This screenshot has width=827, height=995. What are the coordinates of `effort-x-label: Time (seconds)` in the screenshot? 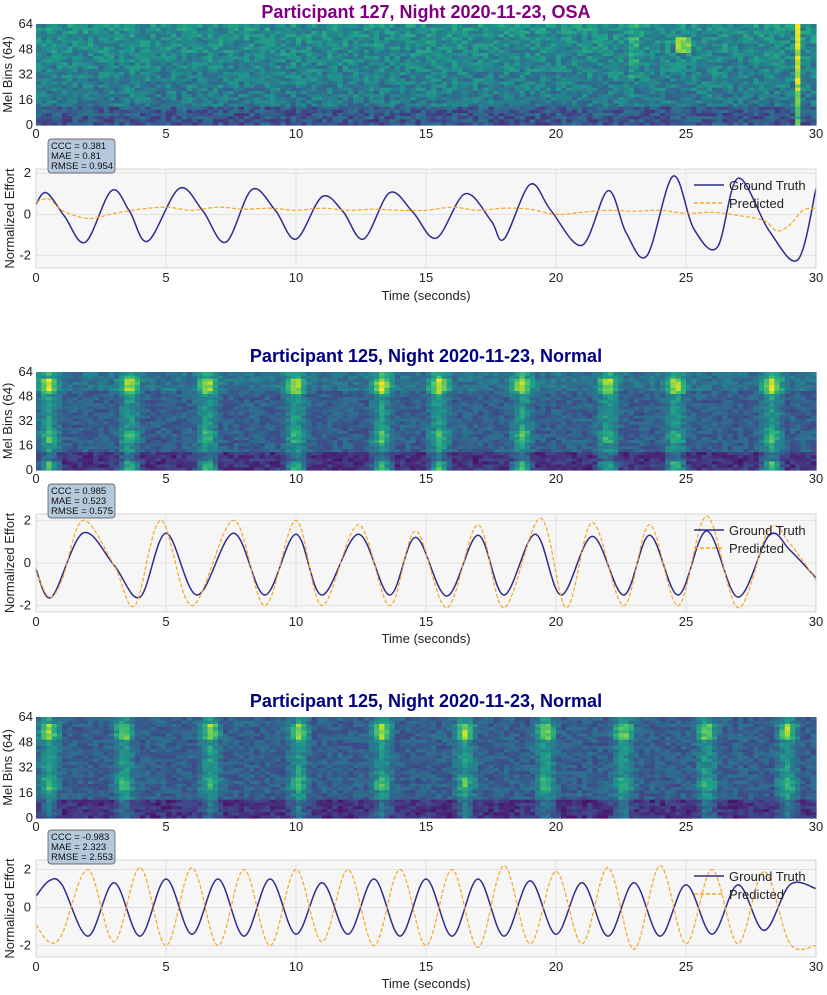 It's located at (425, 295).